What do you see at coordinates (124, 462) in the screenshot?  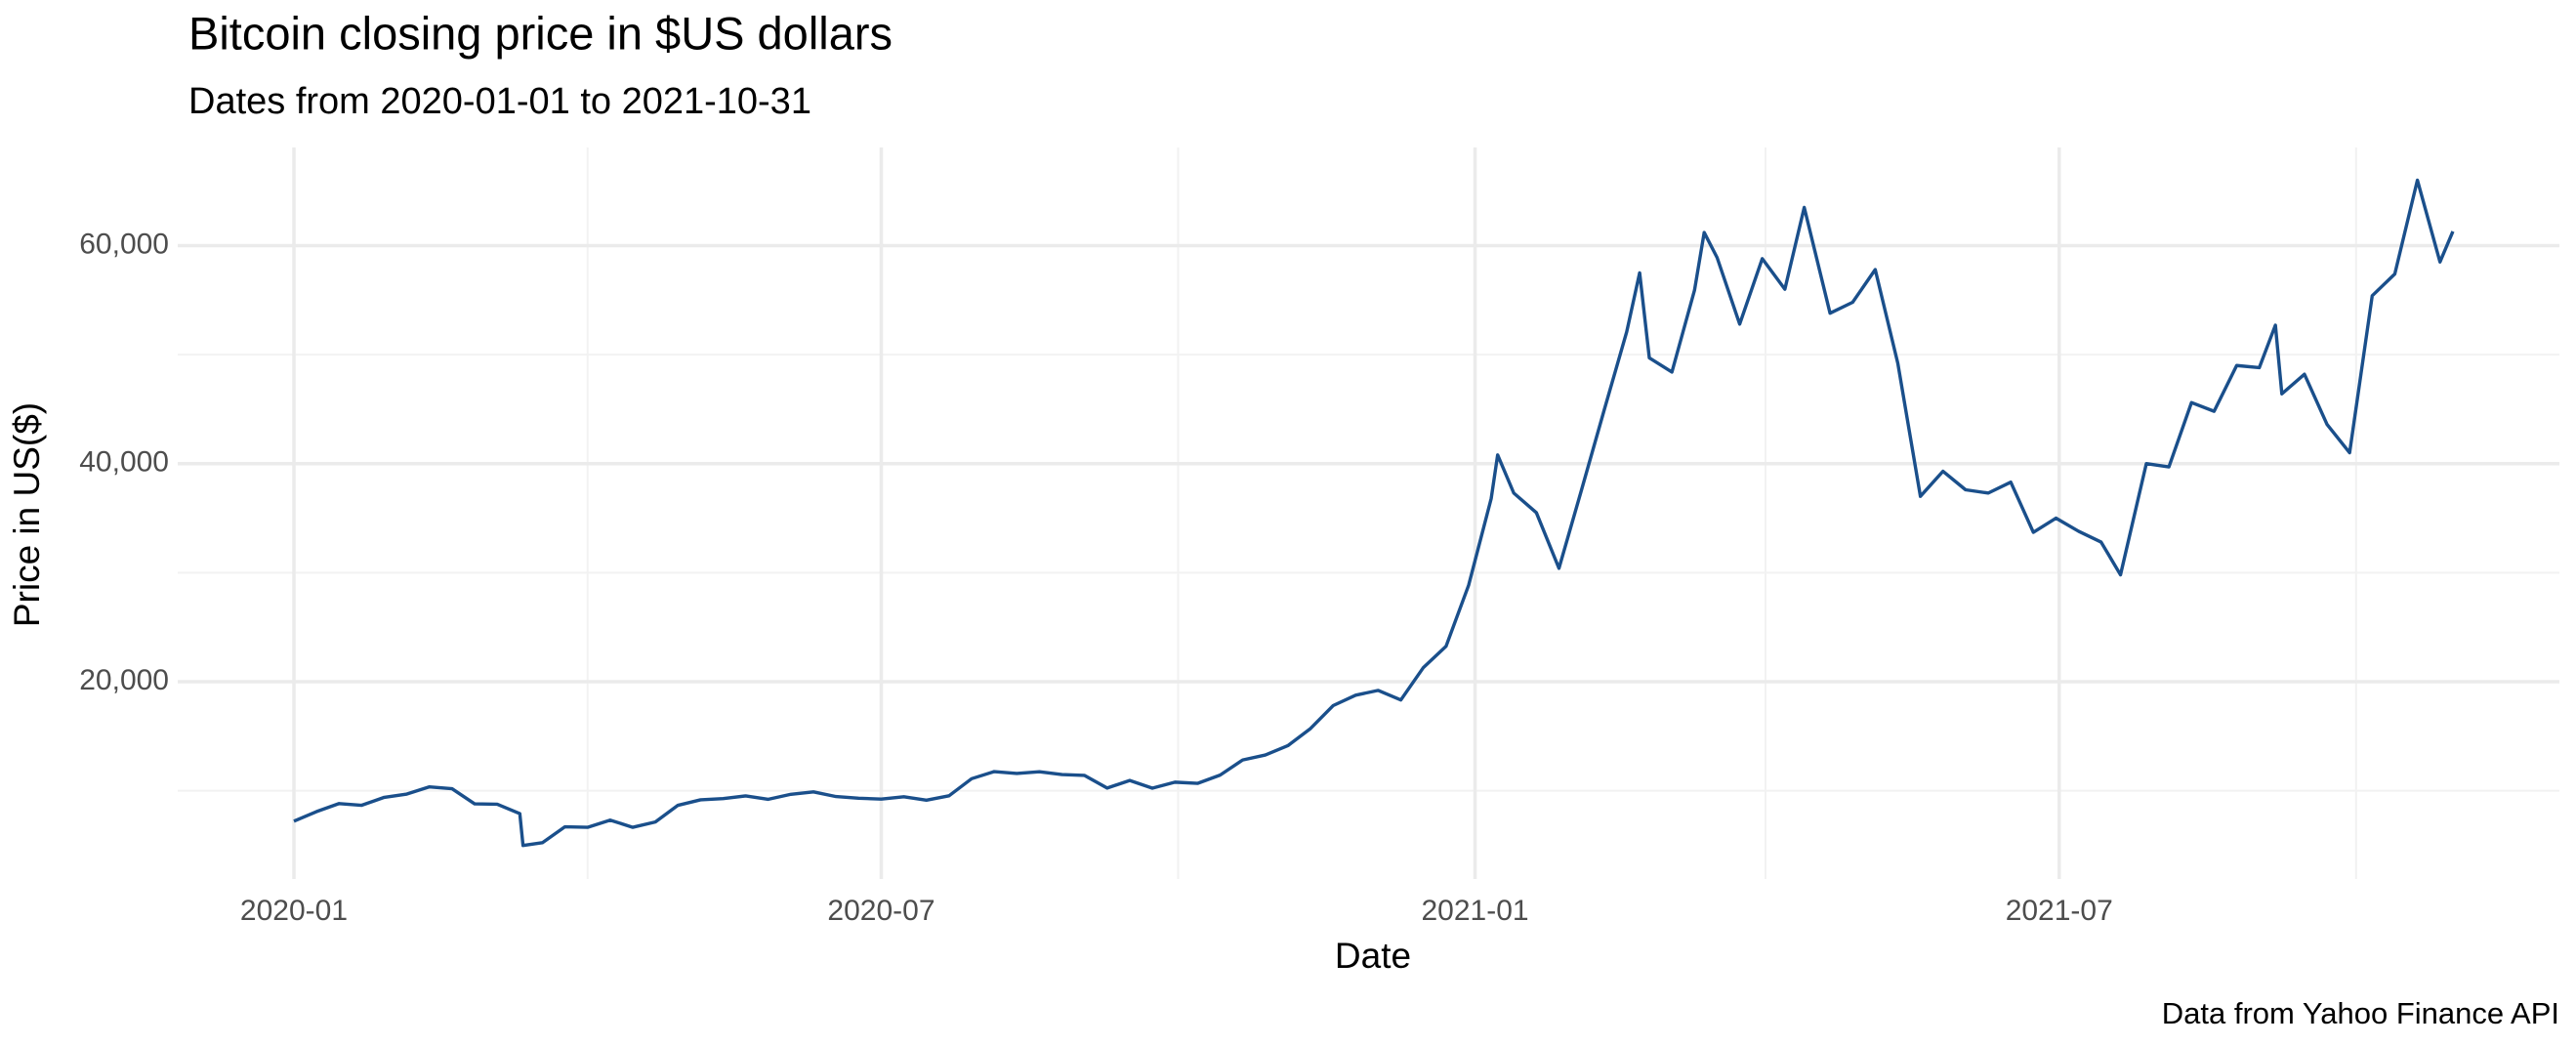 I see `y-tick-label: 40,000` at bounding box center [124, 462].